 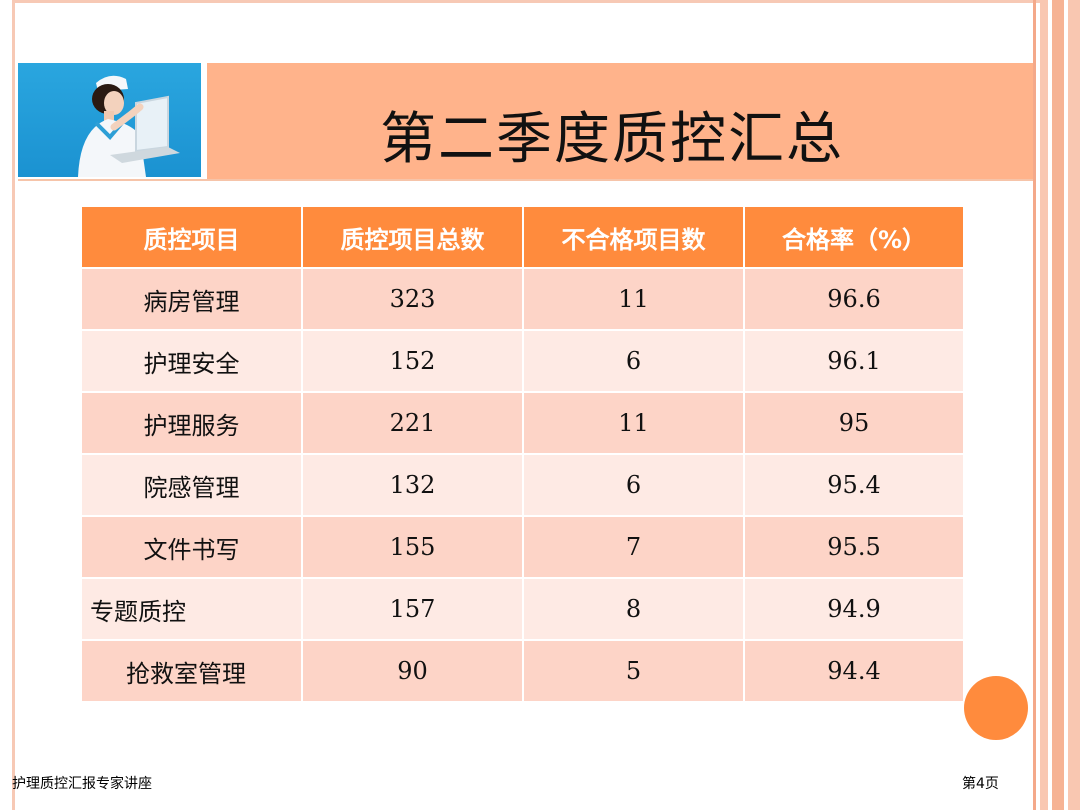 I want to click on decor-circle, so click(x=996, y=708).